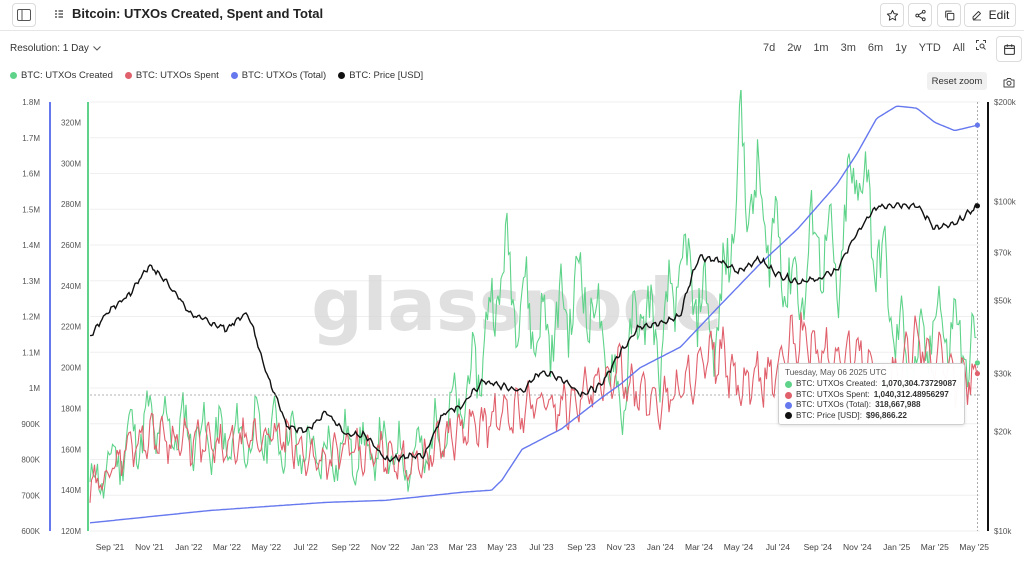 The width and height of the screenshot is (1024, 564). Describe the element at coordinates (1003, 252) in the screenshot. I see `y-tick-right: $70k` at that location.